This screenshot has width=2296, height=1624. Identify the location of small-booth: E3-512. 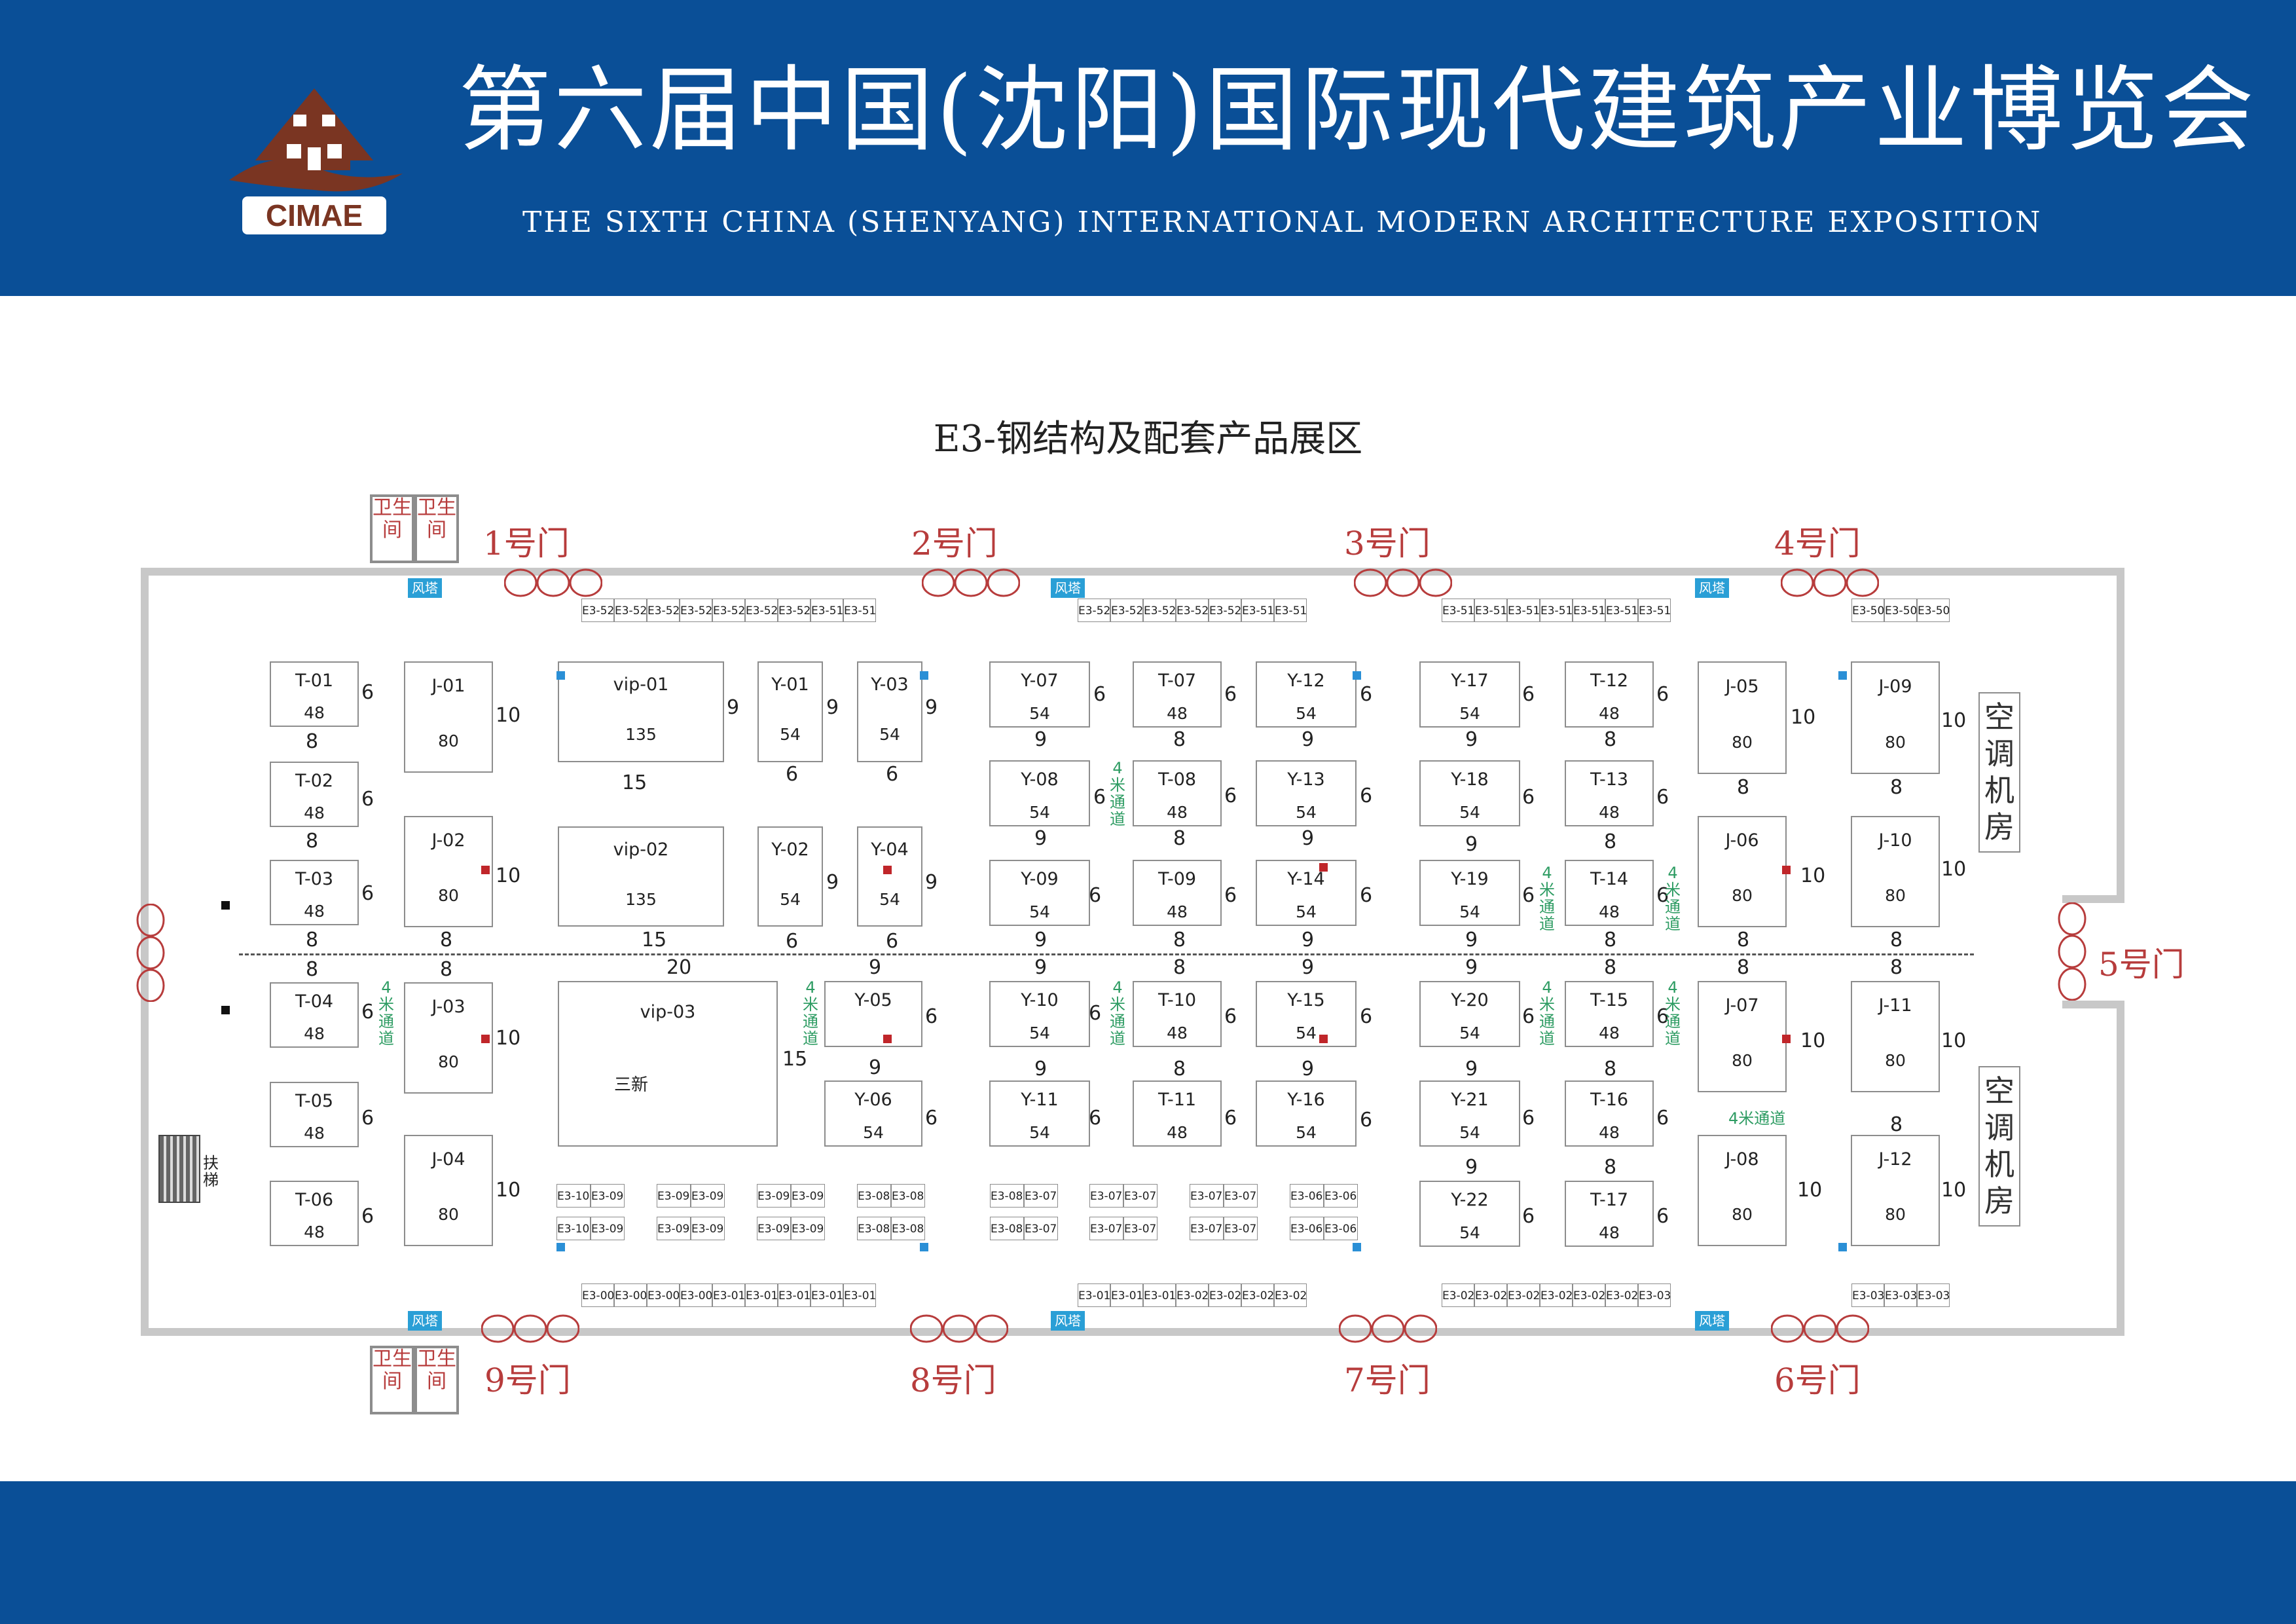
(1621, 610).